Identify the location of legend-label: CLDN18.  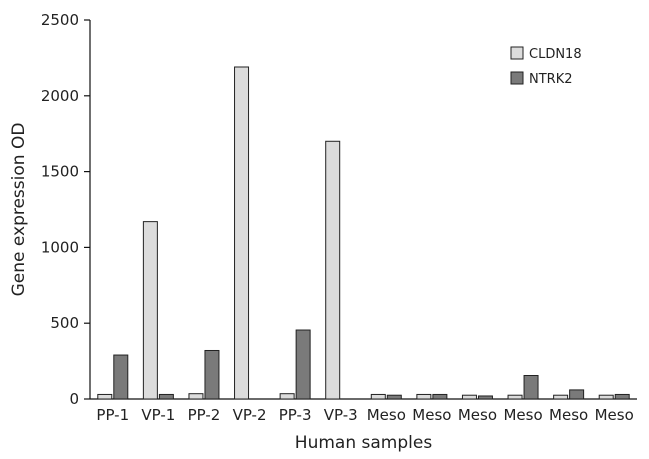
(555, 54).